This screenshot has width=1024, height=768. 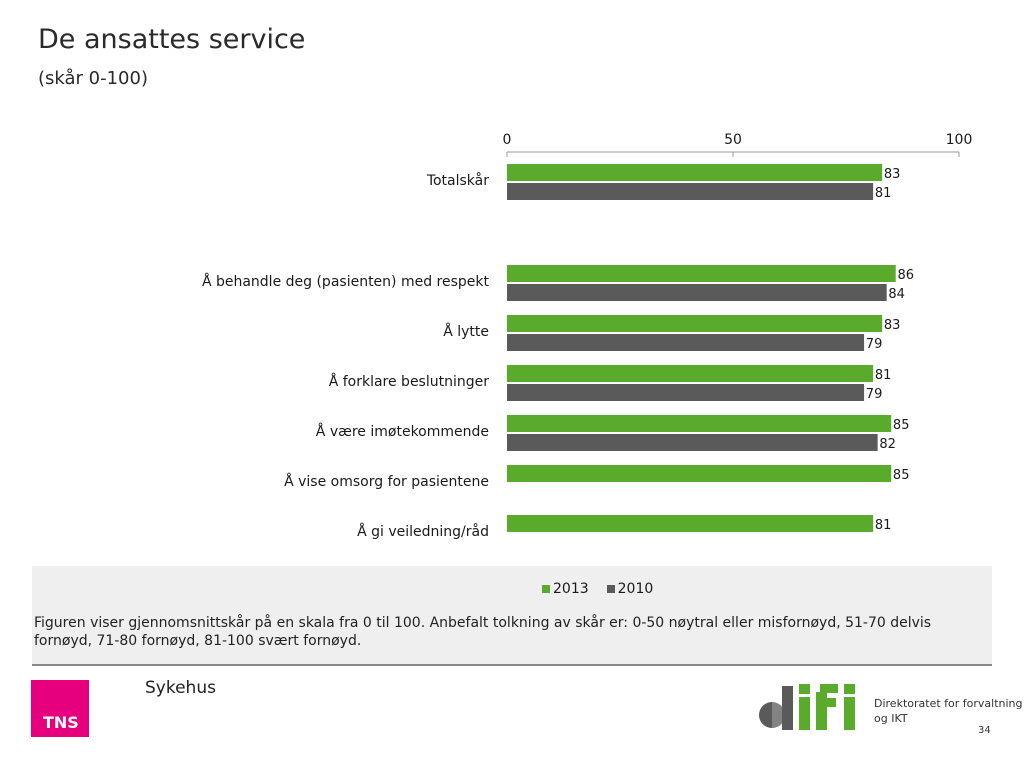 I want to click on category-label: Å behandle deg (pasienten) med respekt, so click(x=346, y=281).